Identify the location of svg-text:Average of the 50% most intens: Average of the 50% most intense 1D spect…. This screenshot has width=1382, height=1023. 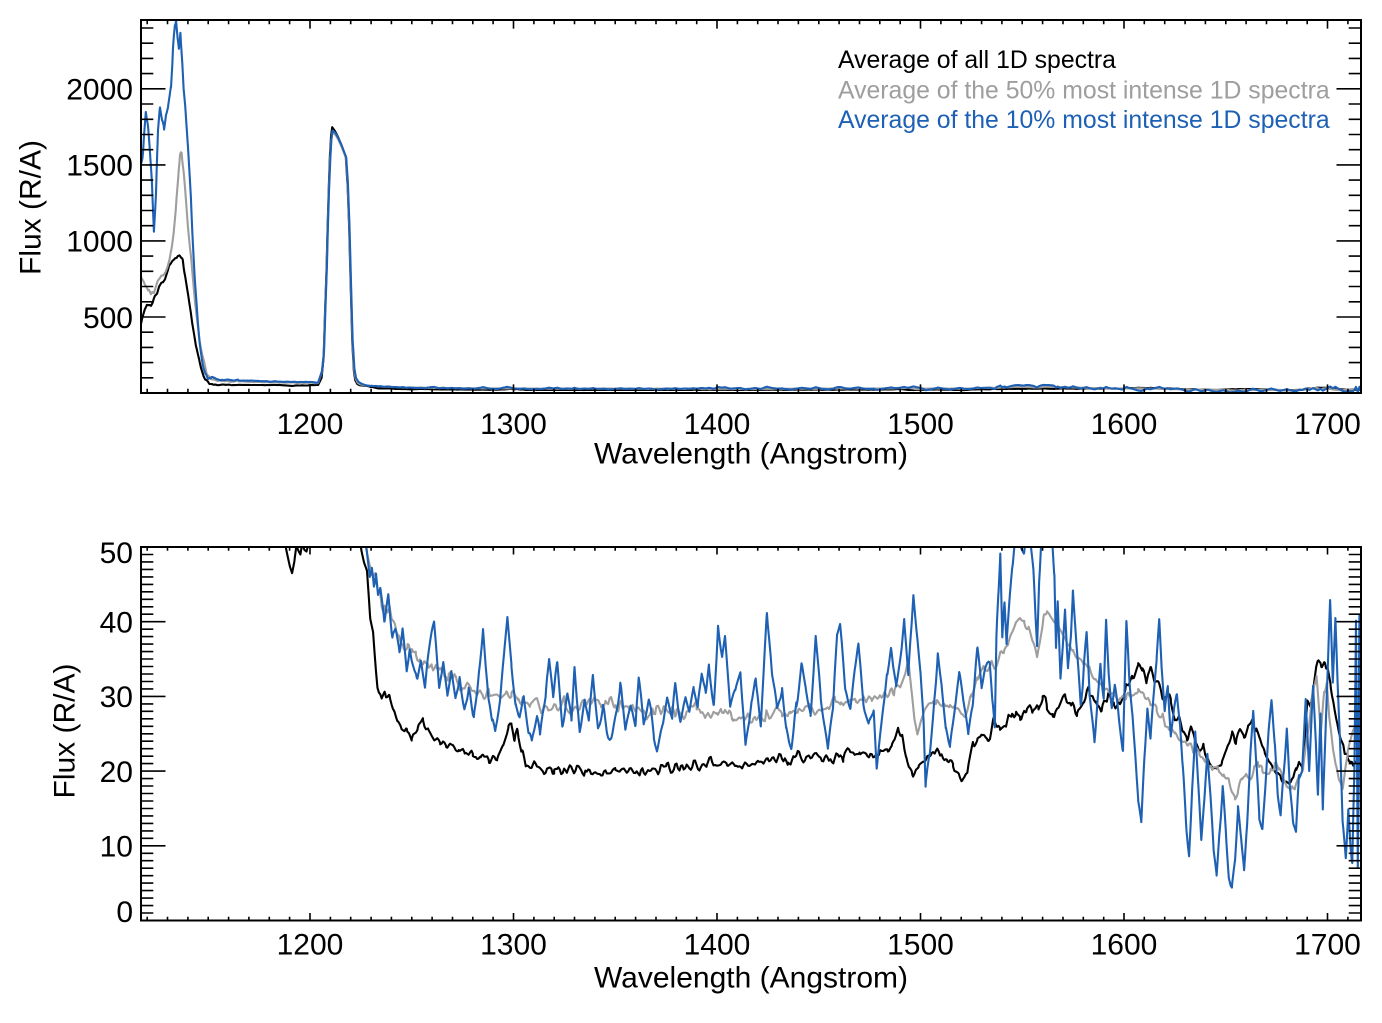
(1084, 91).